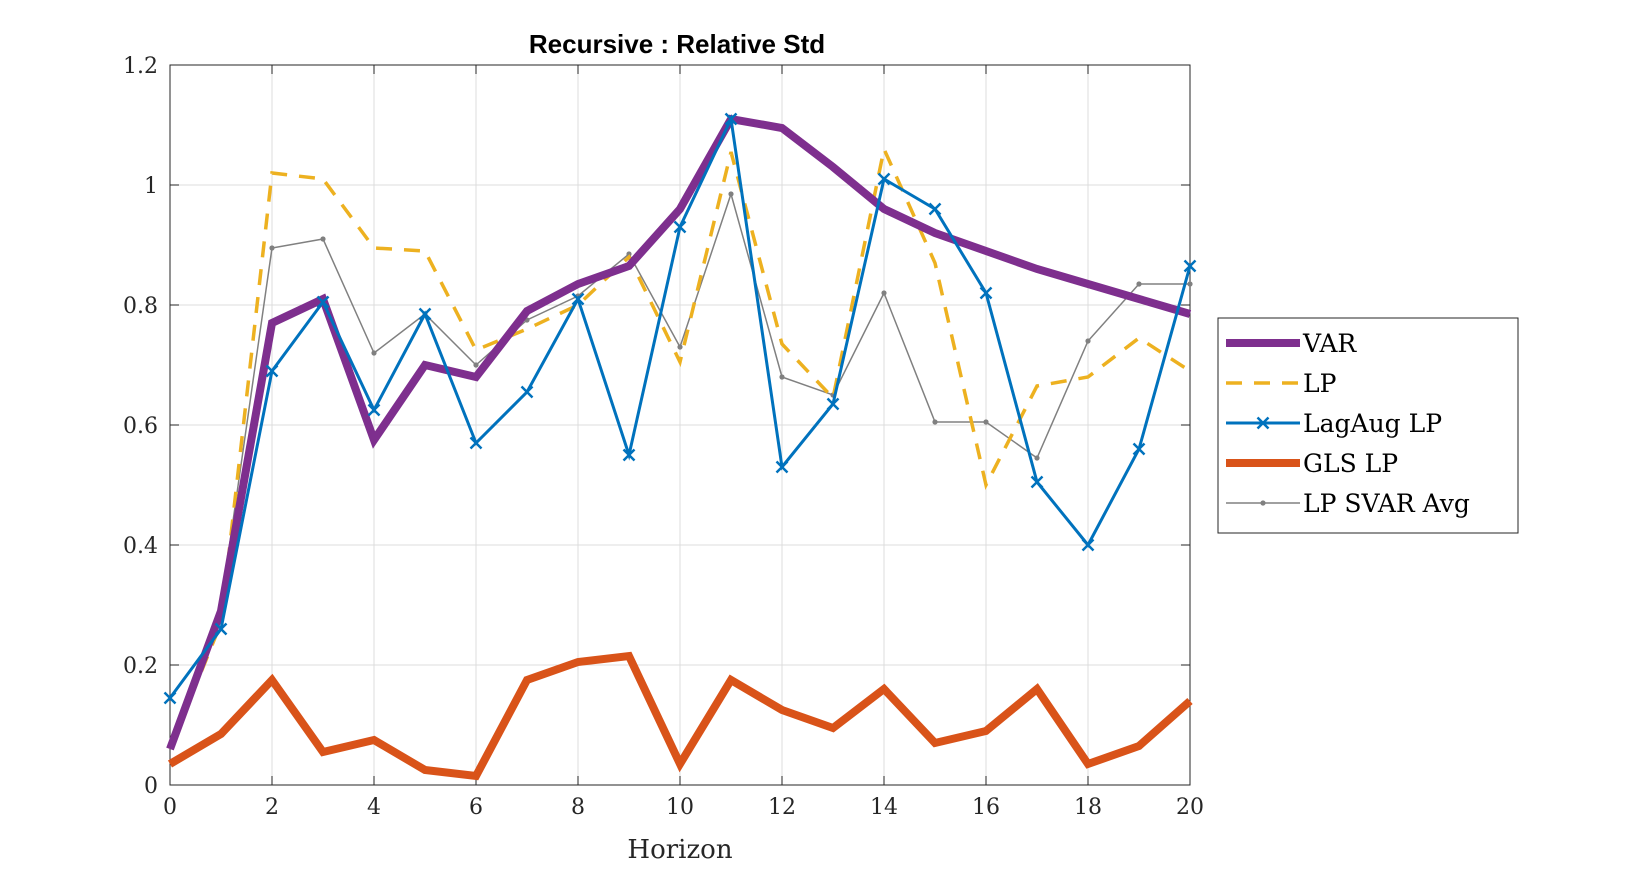 Image resolution: width=1633 pixels, height=875 pixels. What do you see at coordinates (1088, 807) in the screenshot?
I see `x-tick-label: 18` at bounding box center [1088, 807].